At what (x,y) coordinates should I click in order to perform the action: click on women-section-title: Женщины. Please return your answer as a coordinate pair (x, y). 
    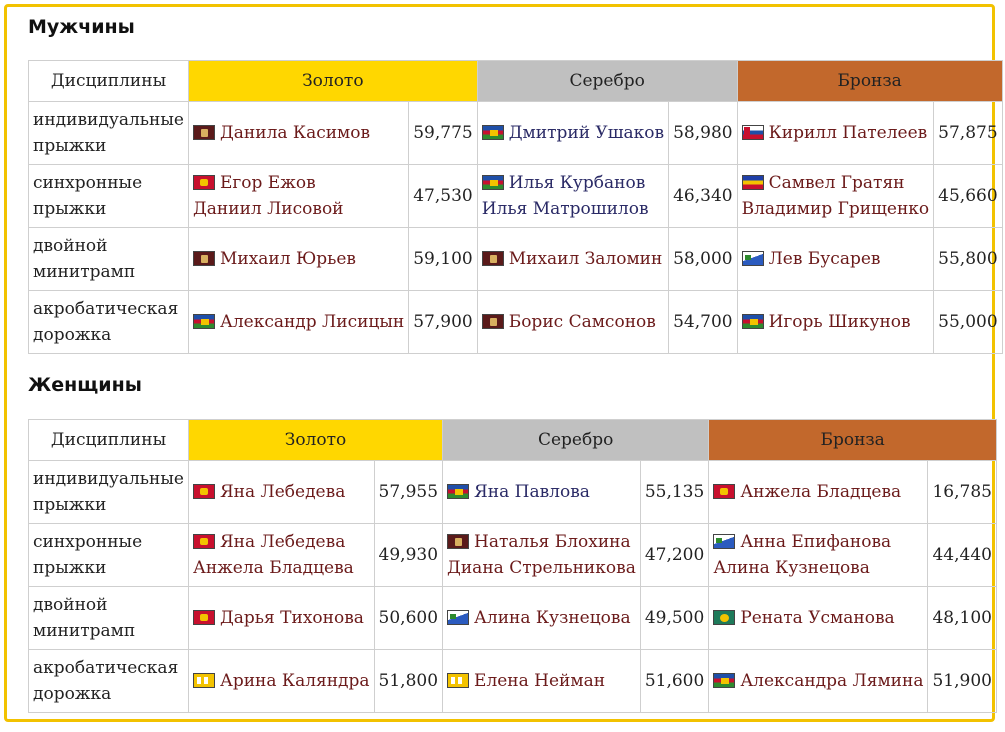
    Looking at the image, I should click on (85, 385).